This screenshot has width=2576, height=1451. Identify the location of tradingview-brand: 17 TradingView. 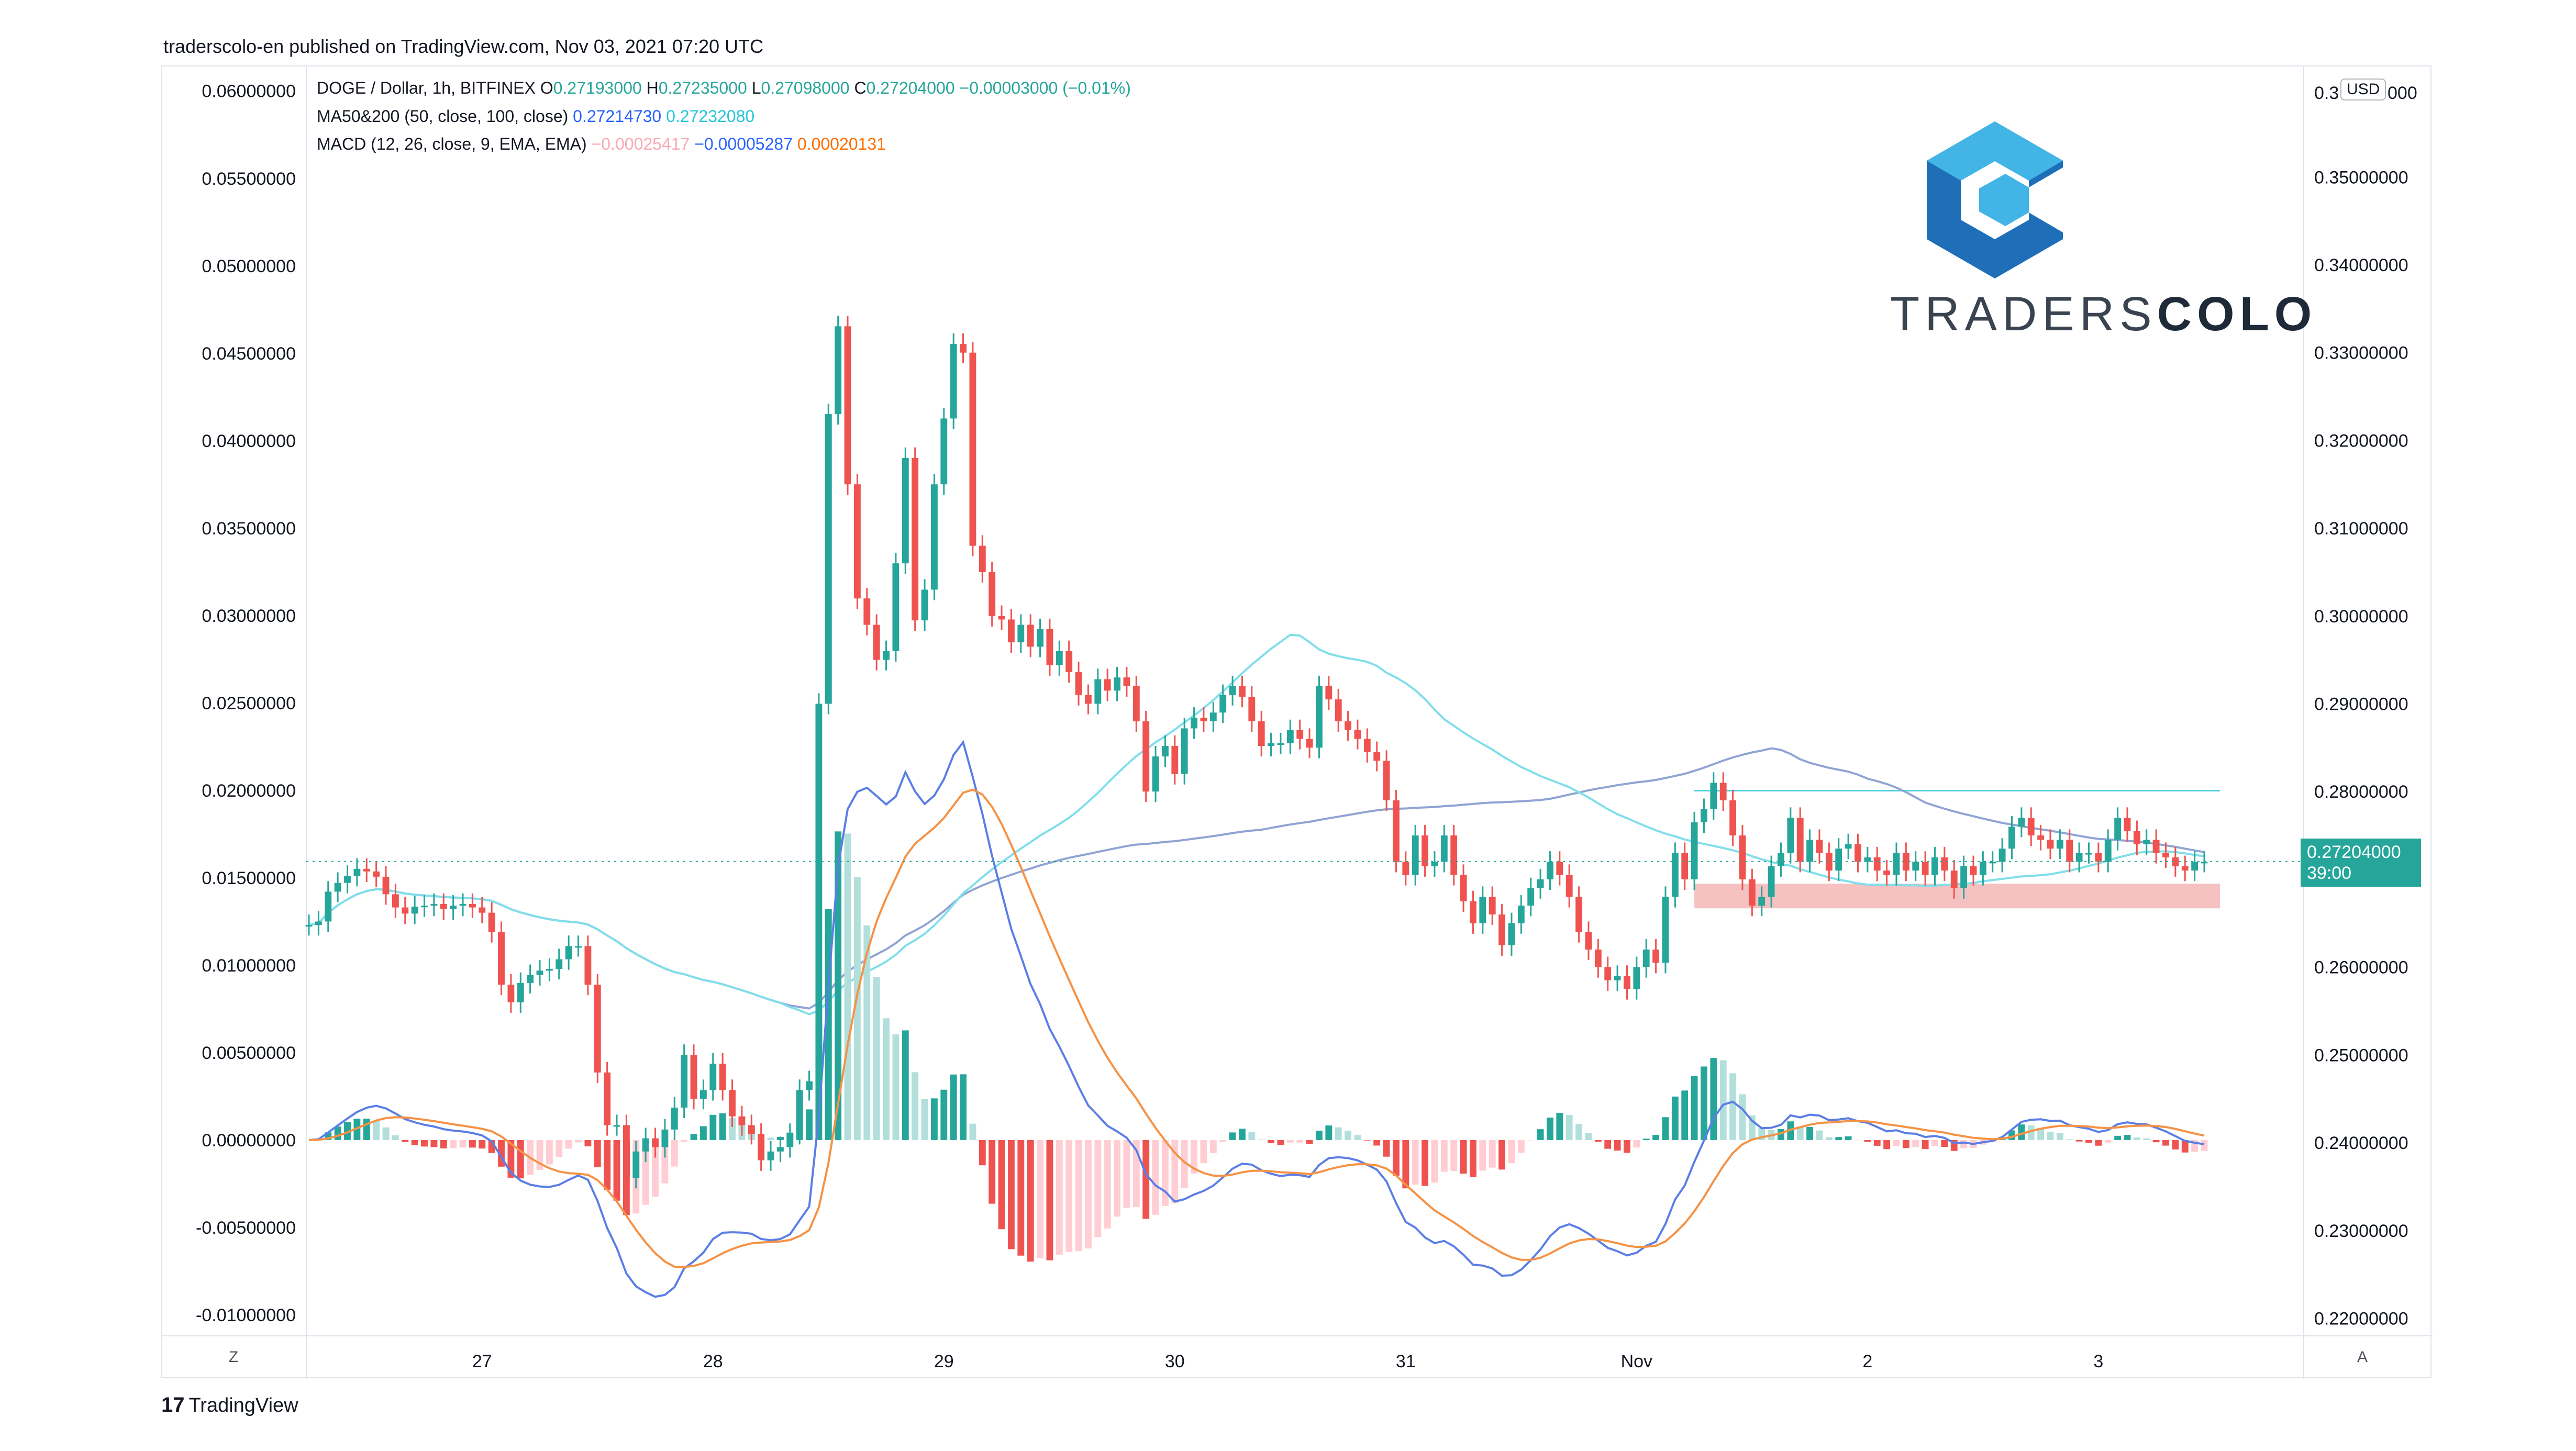
(229, 1405).